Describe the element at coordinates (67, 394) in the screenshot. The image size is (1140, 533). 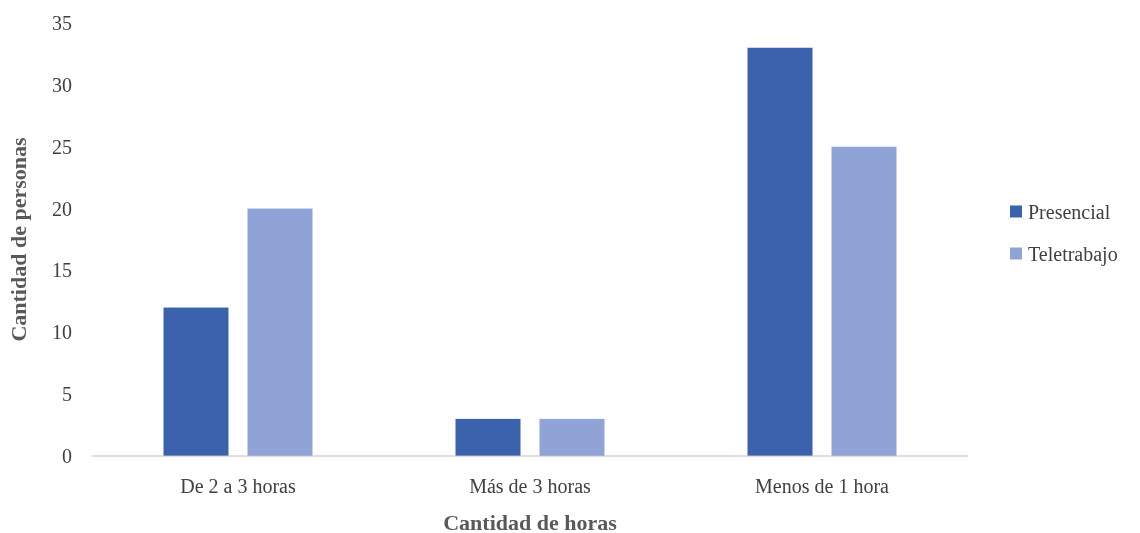
I see `y-tick-label: 5` at that location.